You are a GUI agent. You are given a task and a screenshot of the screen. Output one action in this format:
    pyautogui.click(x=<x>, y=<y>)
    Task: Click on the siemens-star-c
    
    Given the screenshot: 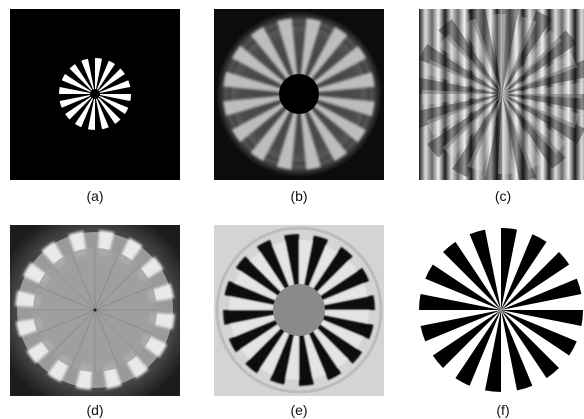 What is the action you would take?
    pyautogui.click(x=501, y=94)
    